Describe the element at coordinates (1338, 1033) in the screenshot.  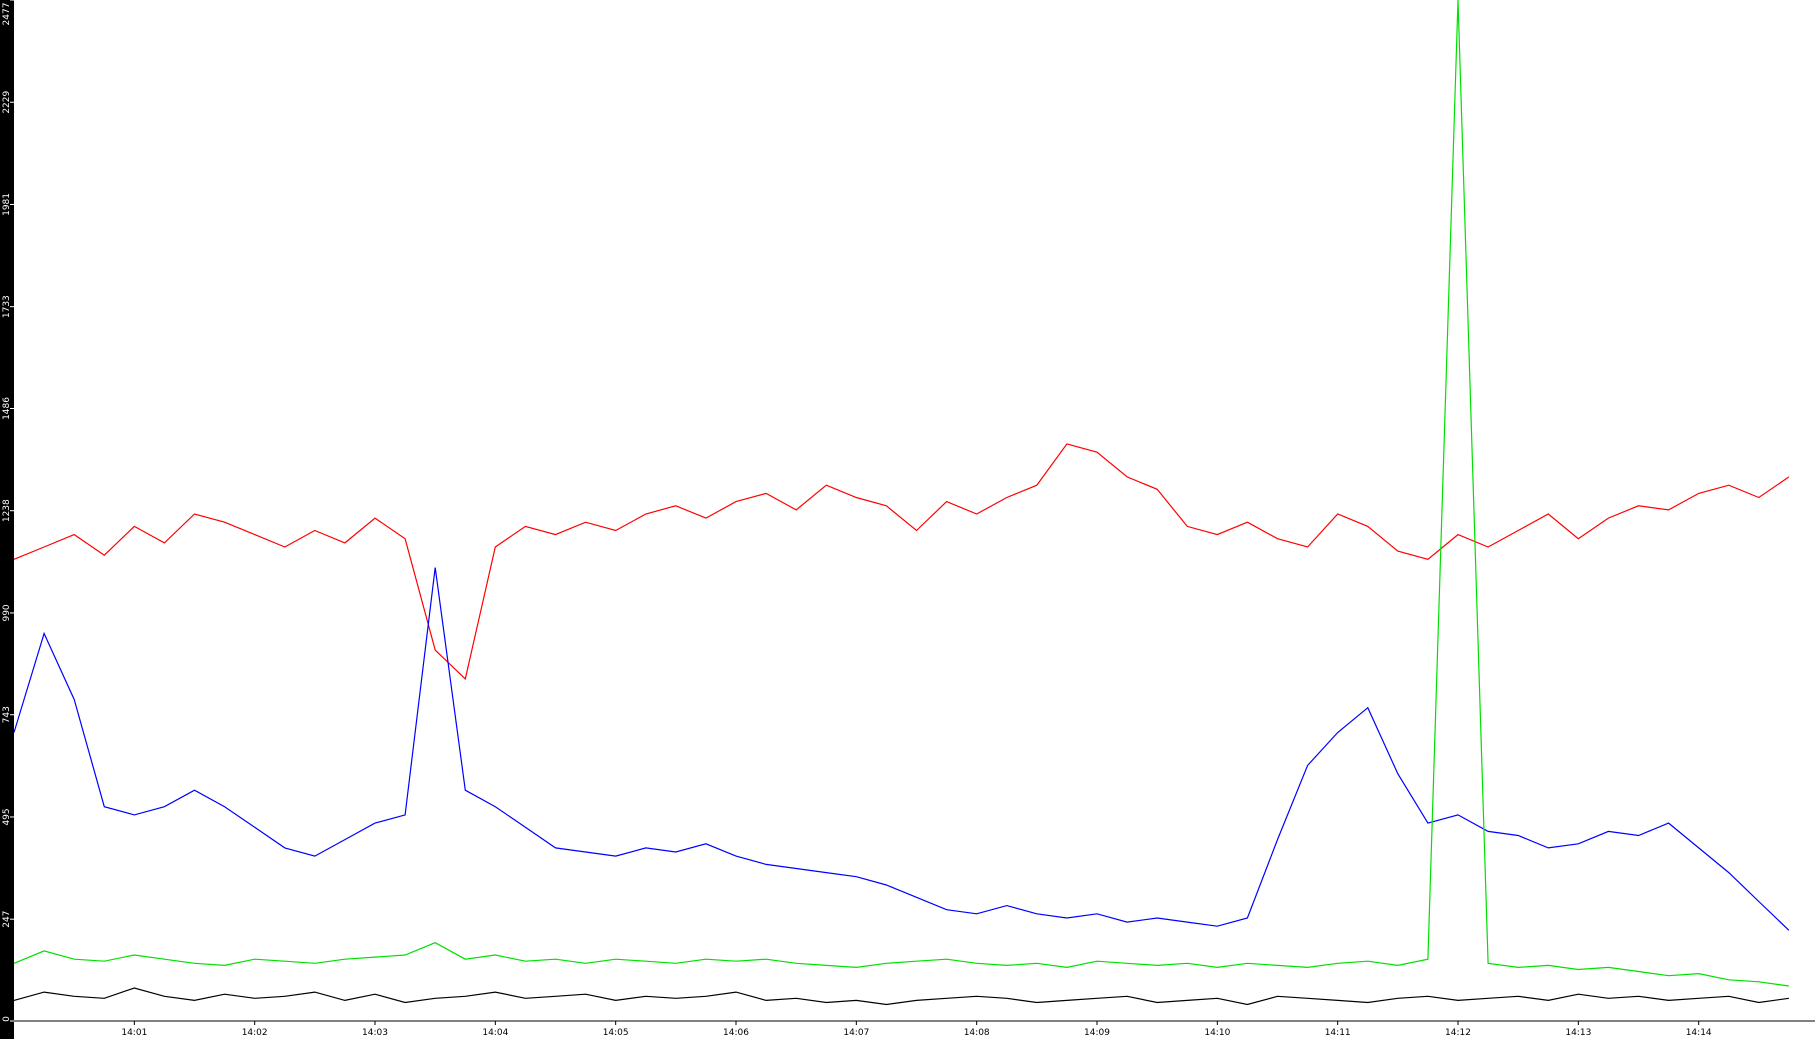
I see `x-tick-label: 14:11` at that location.